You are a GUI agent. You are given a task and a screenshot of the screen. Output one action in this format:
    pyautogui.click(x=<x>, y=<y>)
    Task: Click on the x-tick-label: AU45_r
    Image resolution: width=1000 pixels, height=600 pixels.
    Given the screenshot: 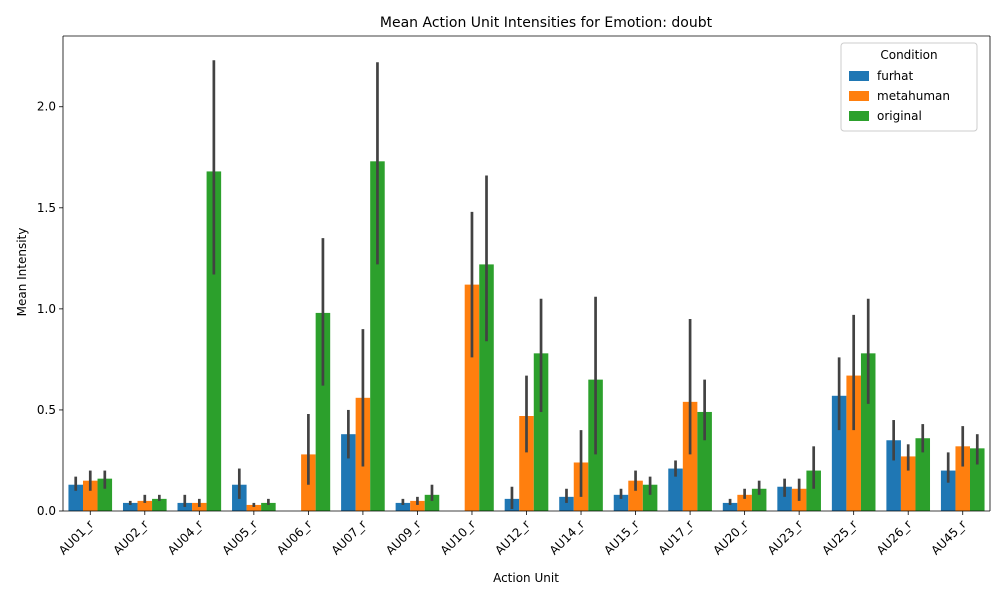 What is the action you would take?
    pyautogui.click(x=948, y=537)
    